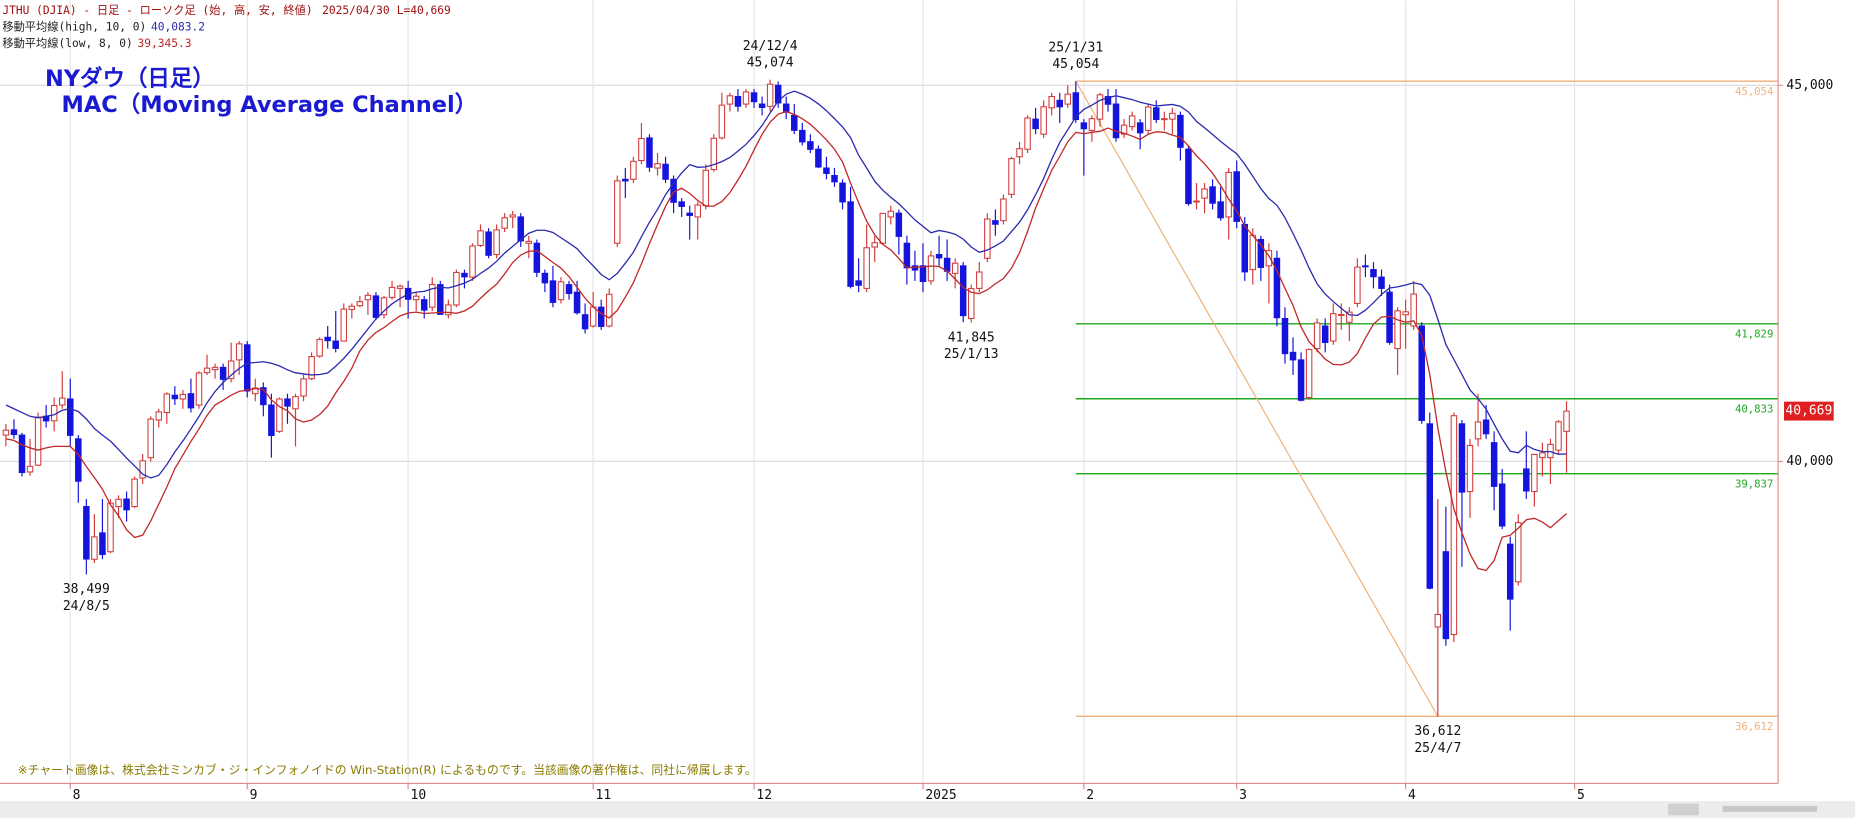 Image resolution: width=1855 pixels, height=822 pixels. What do you see at coordinates (86, 589) in the screenshot?
I see `annotation-value: 38,499` at bounding box center [86, 589].